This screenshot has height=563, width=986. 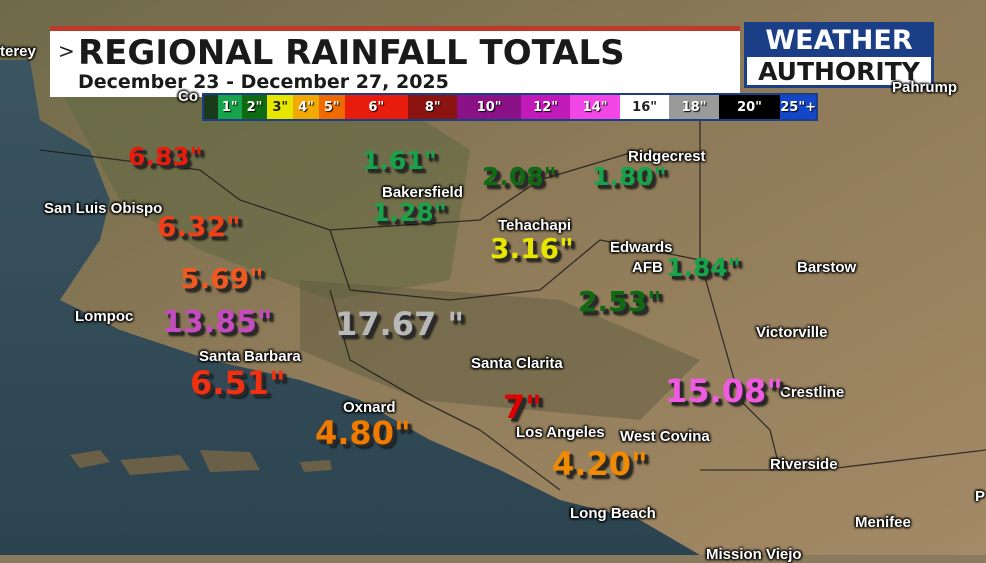 I want to click on legend-swatch: 2", so click(x=254, y=107).